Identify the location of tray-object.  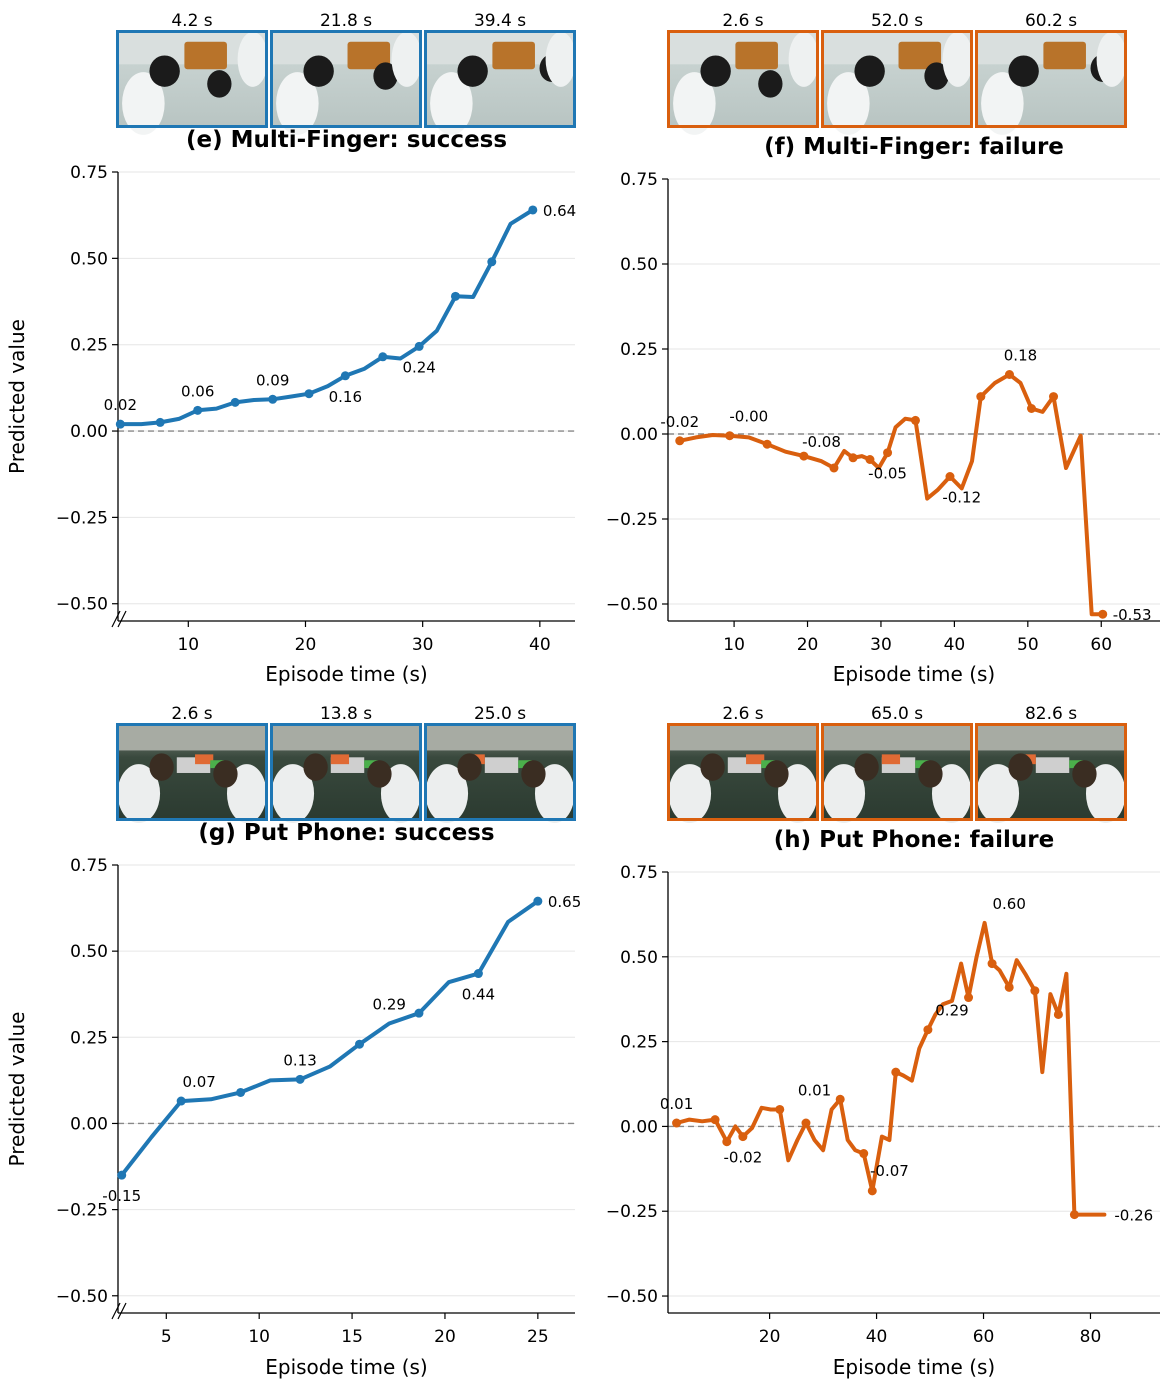
(1052, 765).